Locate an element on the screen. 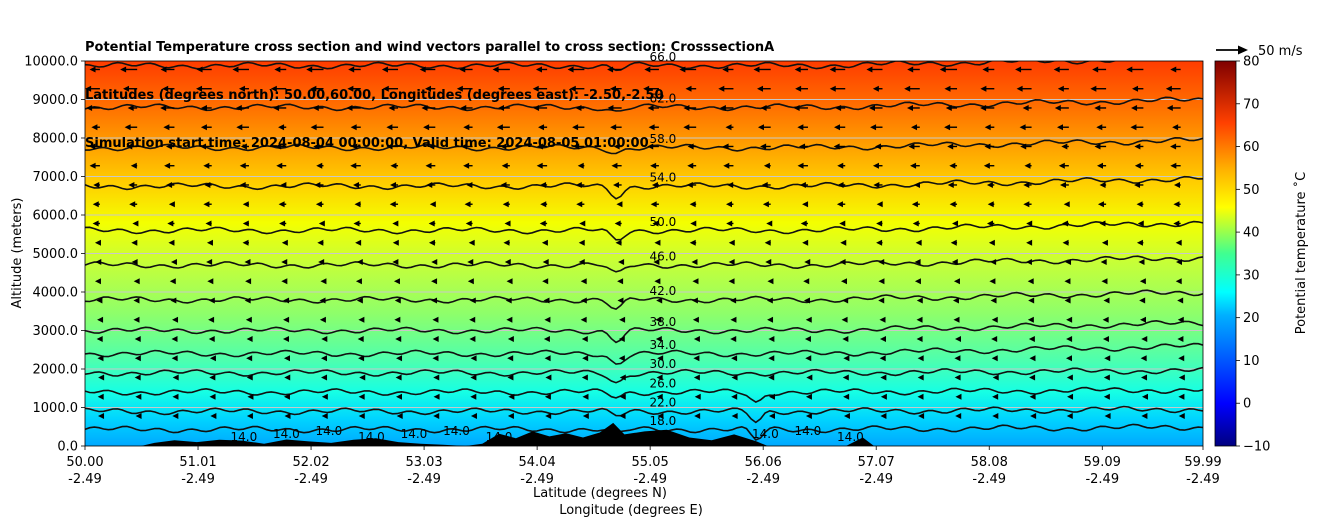 The height and width of the screenshot is (526, 1320). quiver-key: 50 m/s is located at coordinates (1259, 51).